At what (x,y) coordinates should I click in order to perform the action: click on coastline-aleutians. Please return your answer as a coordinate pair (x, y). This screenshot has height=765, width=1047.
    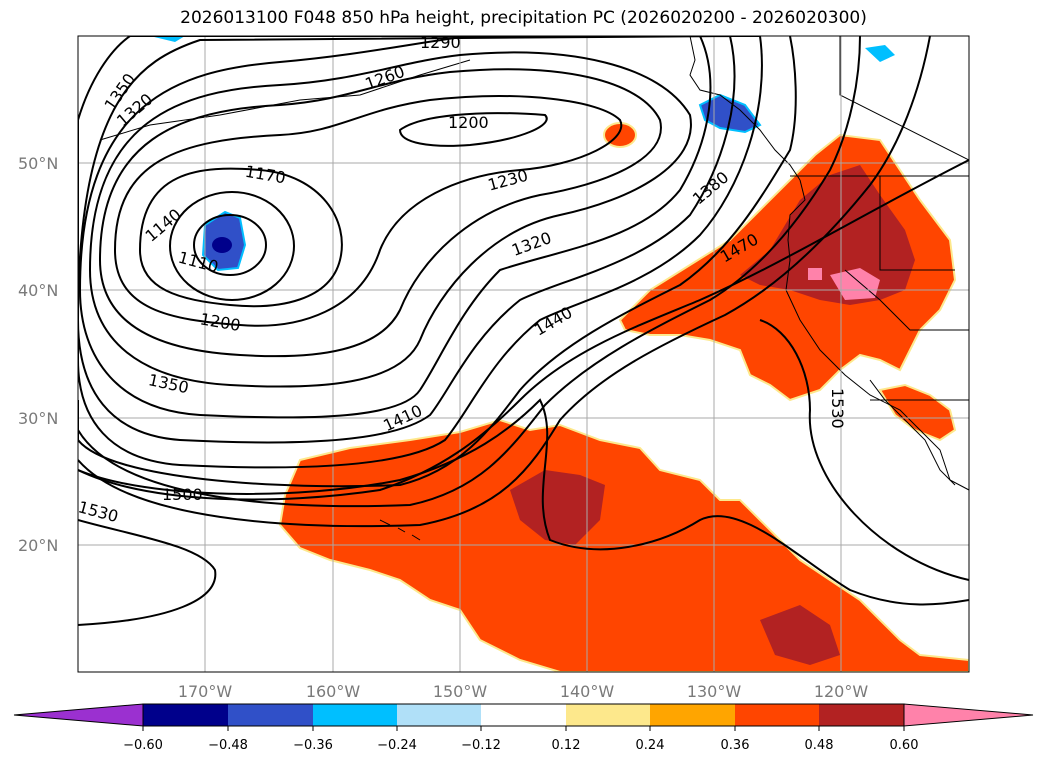
    Looking at the image, I should click on (285, 100).